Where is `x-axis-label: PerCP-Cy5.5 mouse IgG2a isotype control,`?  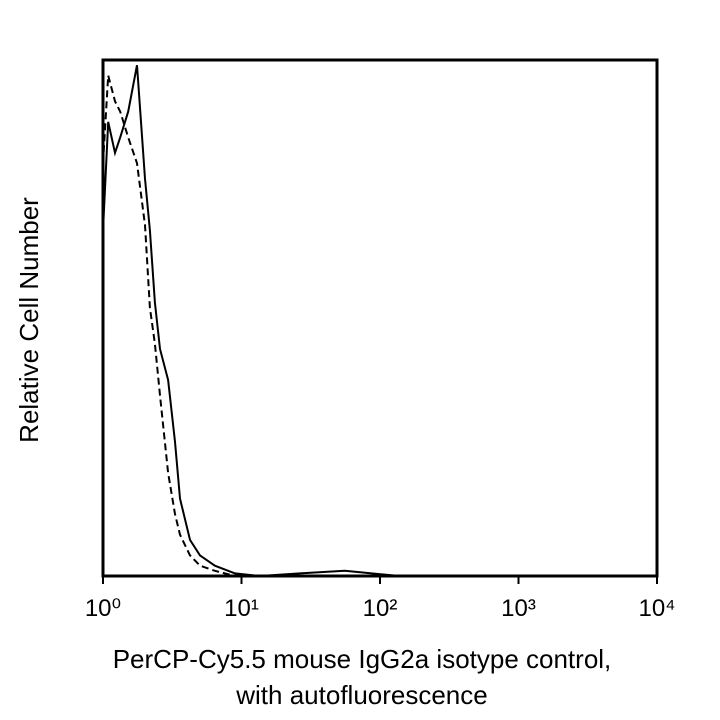
x-axis-label: PerCP-Cy5.5 mouse IgG2a isotype control, is located at coordinates (362, 659).